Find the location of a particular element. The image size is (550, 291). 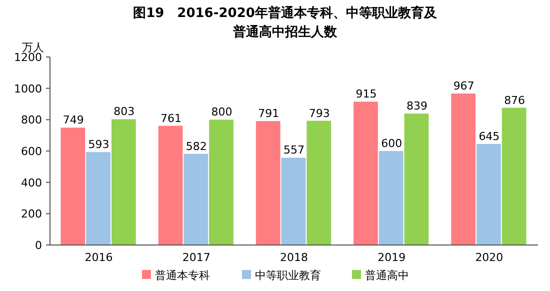

y-axis-title: 万人 is located at coordinates (33, 47).